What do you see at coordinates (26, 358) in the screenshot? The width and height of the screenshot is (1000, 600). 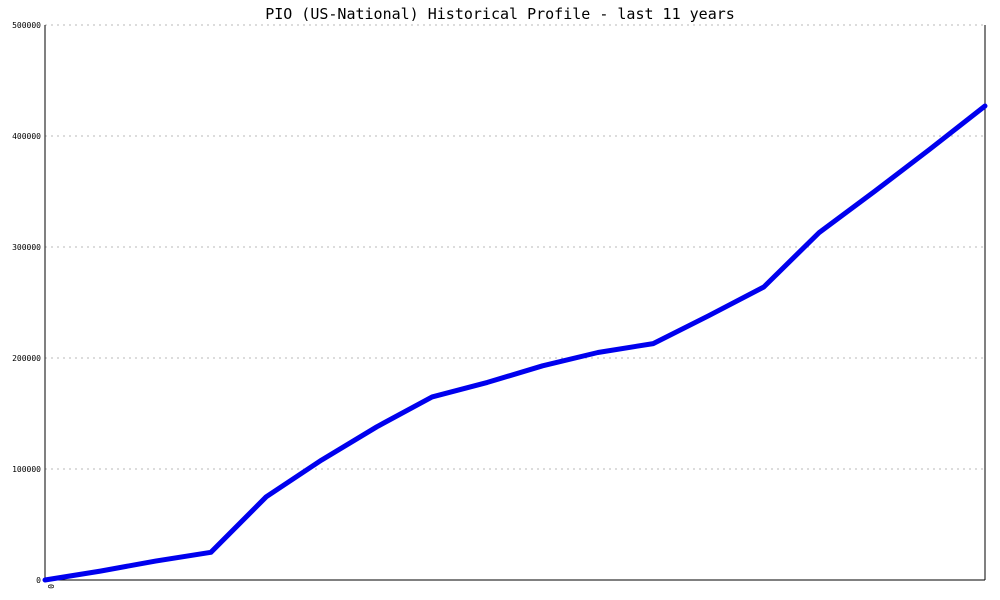 I see `y-tick-label: 200000` at bounding box center [26, 358].